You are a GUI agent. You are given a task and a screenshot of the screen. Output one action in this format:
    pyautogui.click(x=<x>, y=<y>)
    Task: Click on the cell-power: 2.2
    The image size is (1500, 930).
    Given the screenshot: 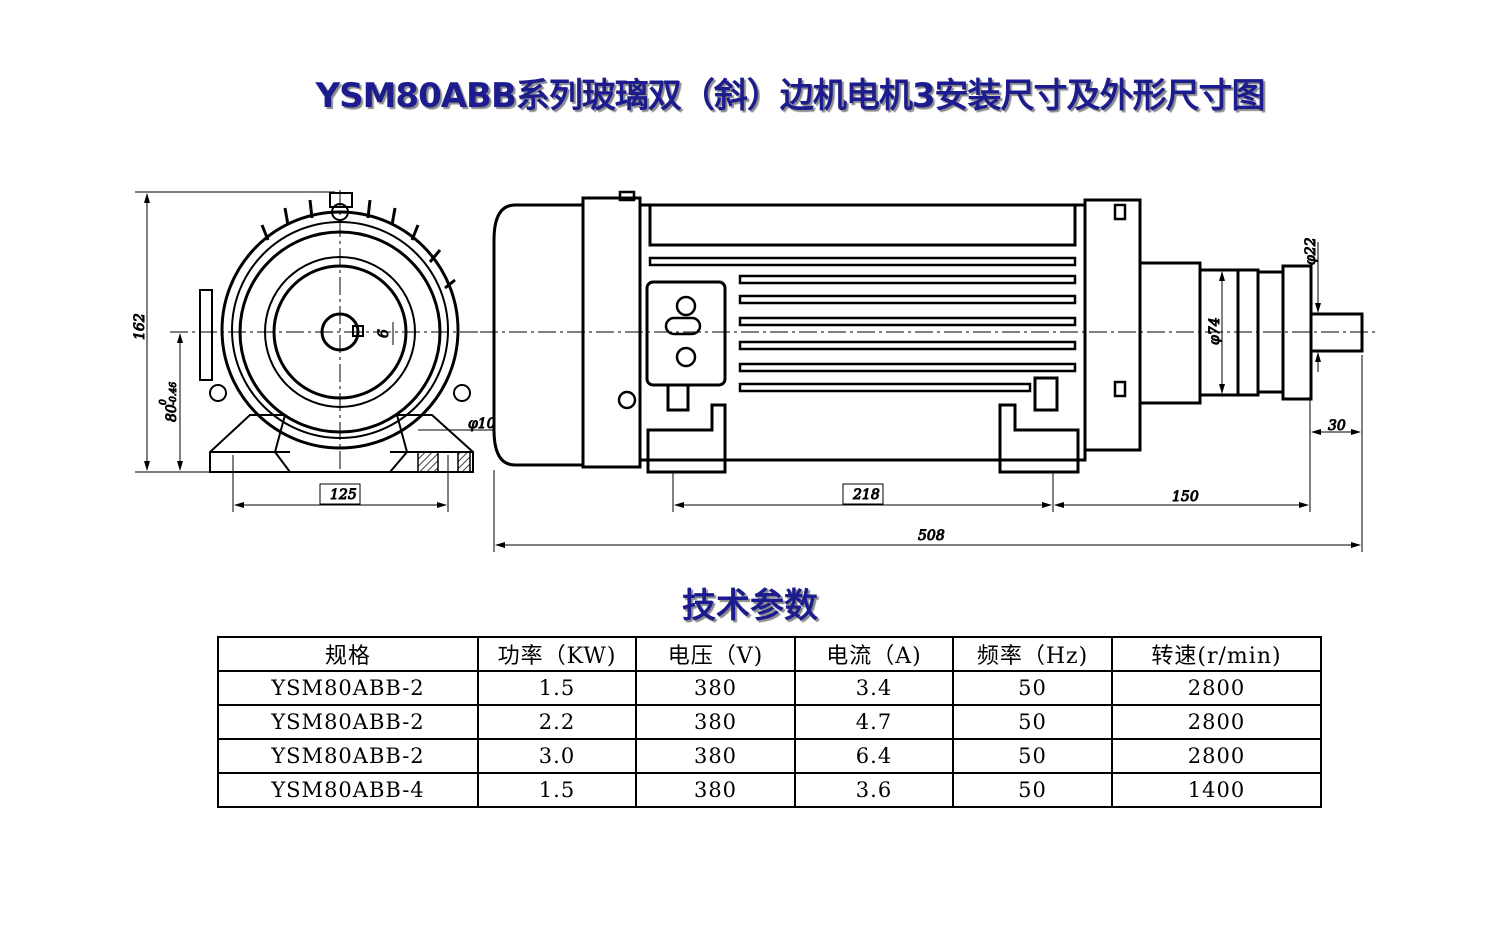 What is the action you would take?
    pyautogui.click(x=557, y=722)
    